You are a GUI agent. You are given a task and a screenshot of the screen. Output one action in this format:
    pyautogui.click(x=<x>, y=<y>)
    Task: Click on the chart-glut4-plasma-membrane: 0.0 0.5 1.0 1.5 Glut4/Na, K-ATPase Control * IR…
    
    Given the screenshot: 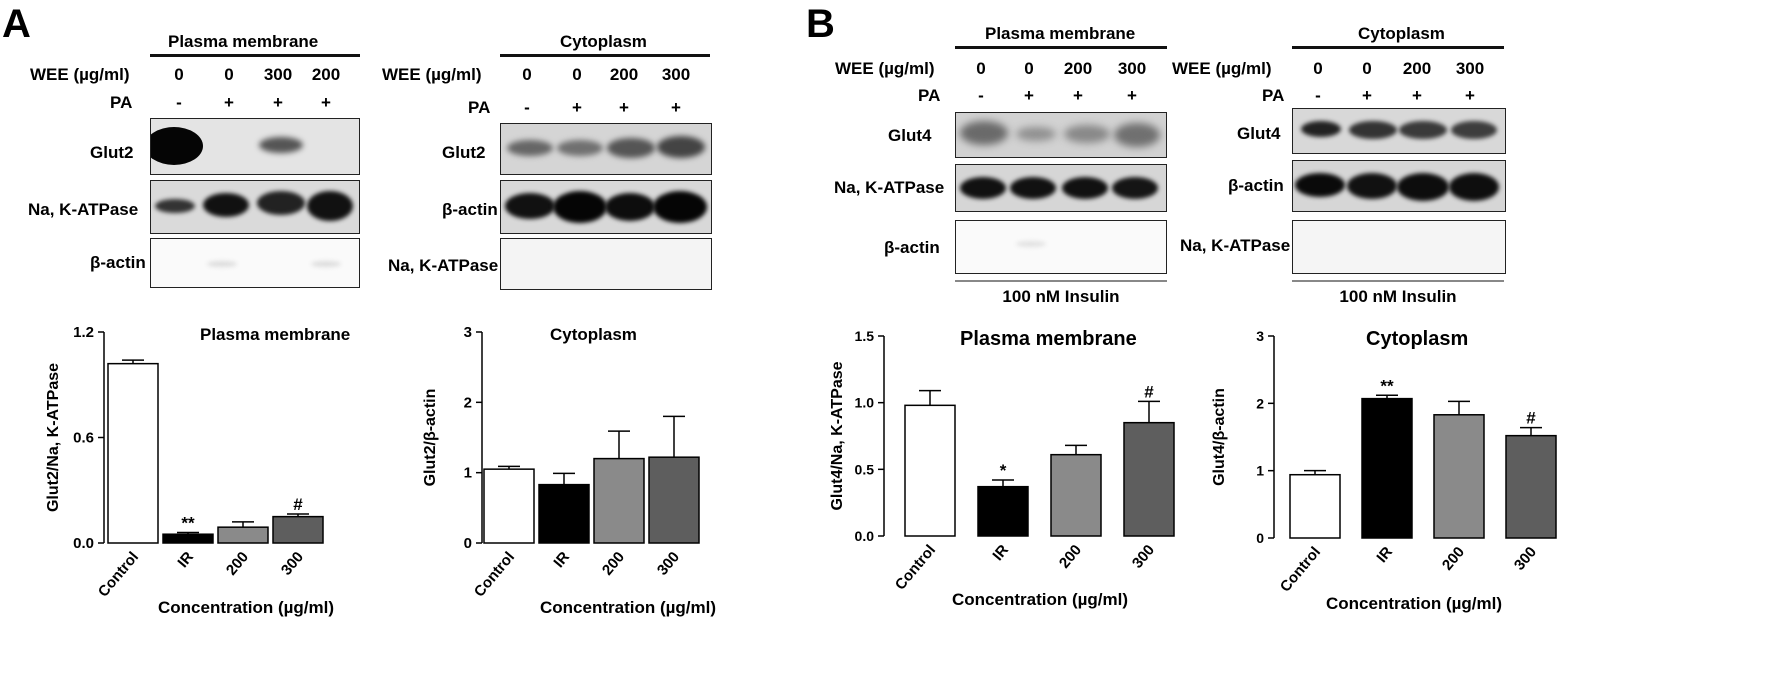 What is the action you would take?
    pyautogui.click(x=1002, y=461)
    